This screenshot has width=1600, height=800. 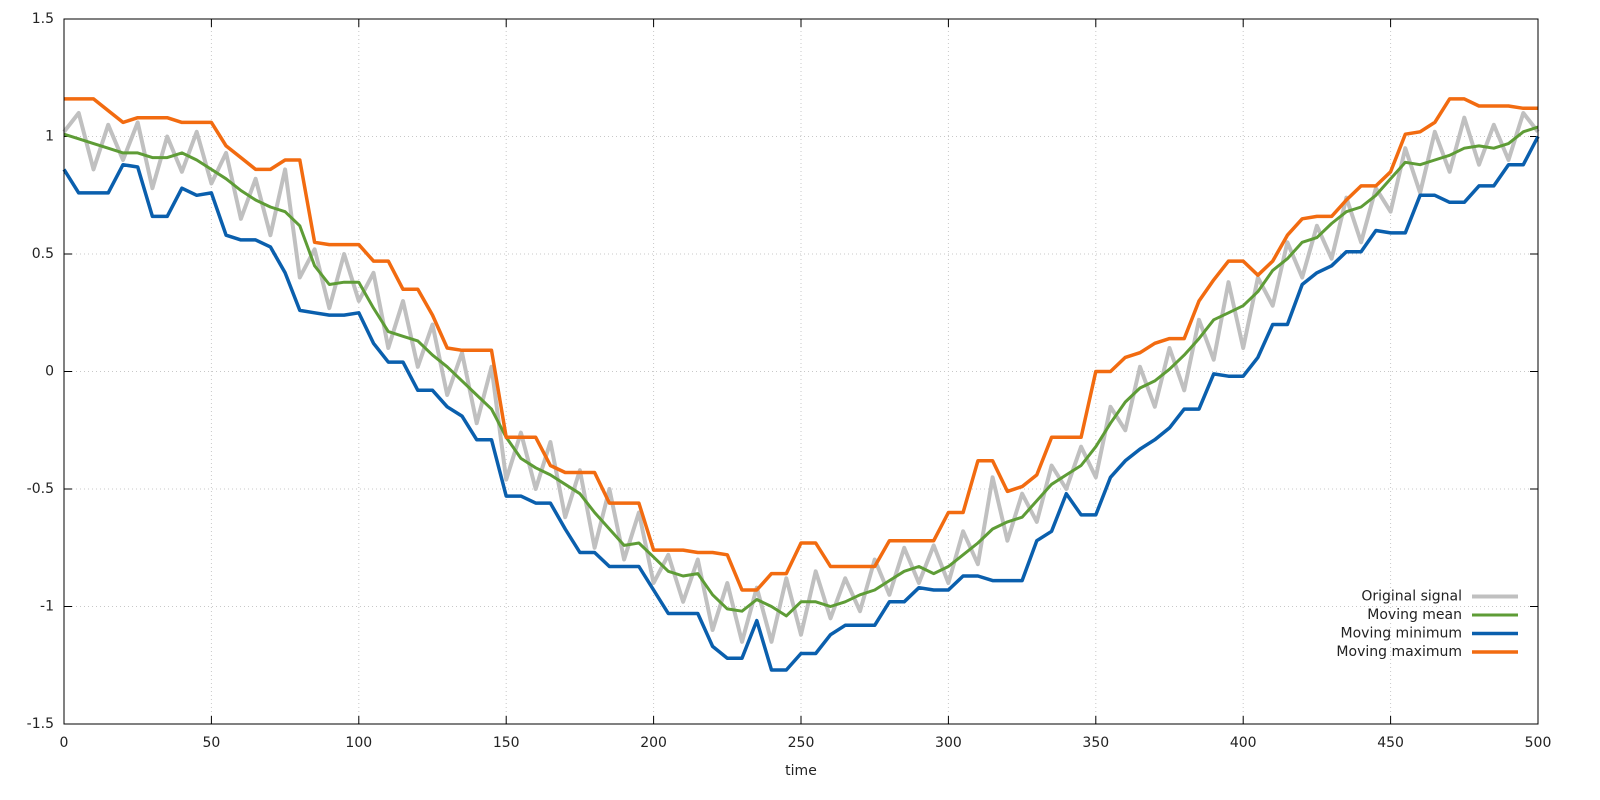 What do you see at coordinates (40, 489) in the screenshot?
I see `y-tick-label: -0.5` at bounding box center [40, 489].